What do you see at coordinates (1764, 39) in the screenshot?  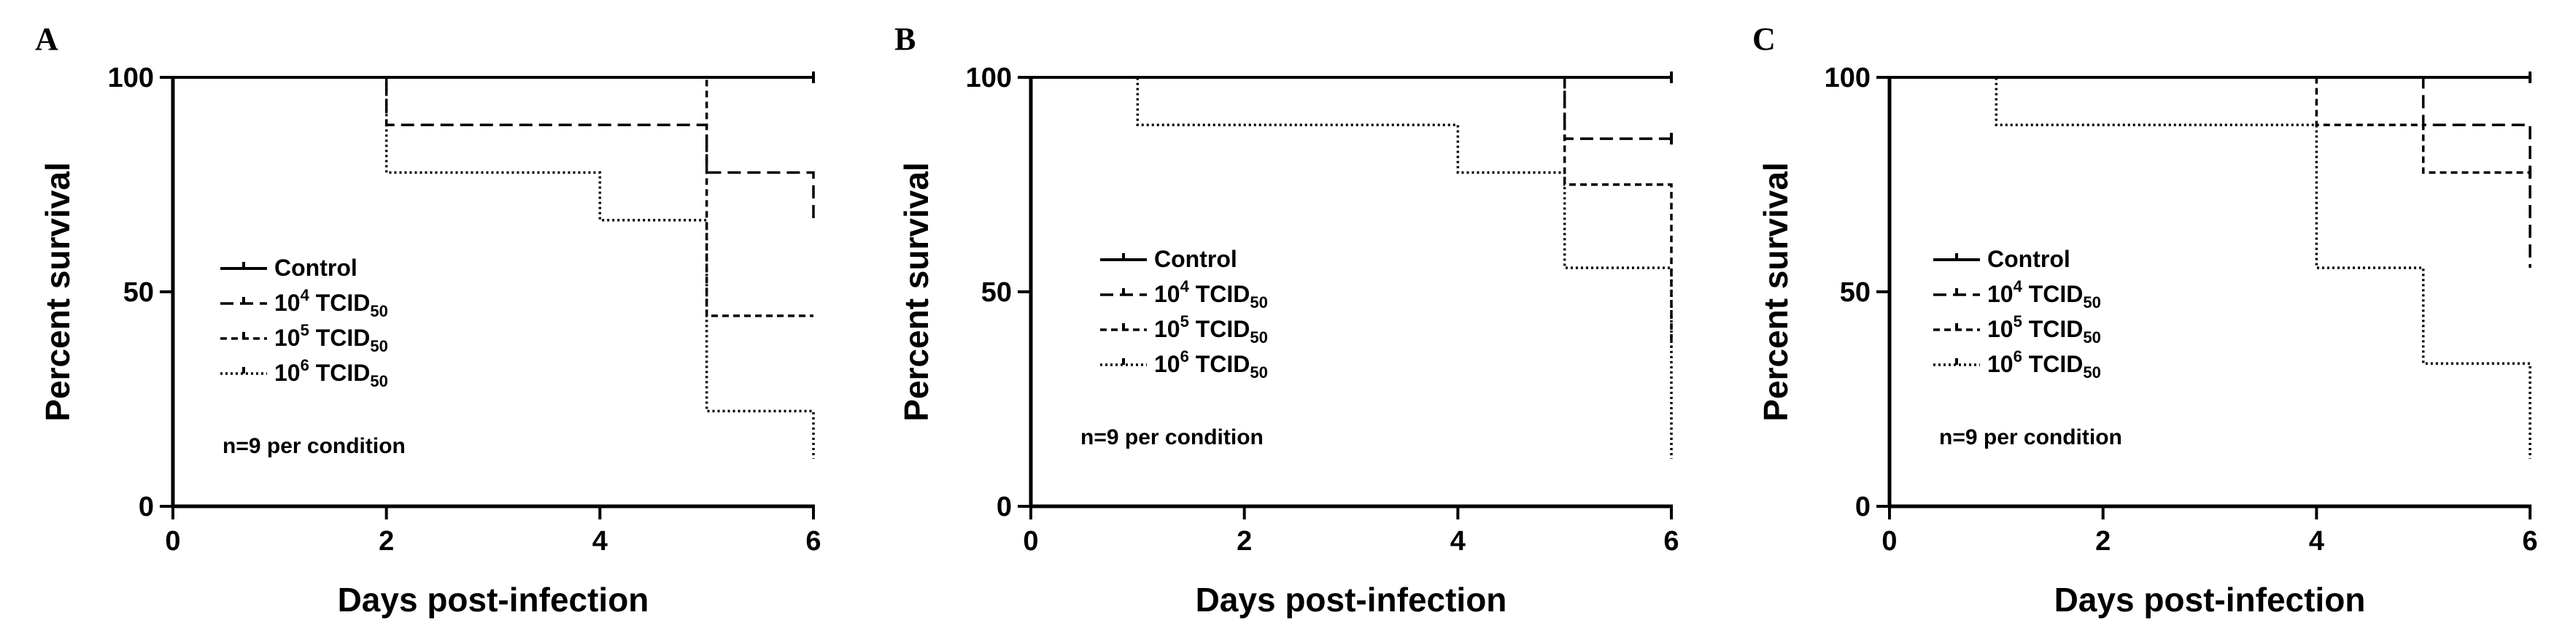 I see `panel-letter: C` at bounding box center [1764, 39].